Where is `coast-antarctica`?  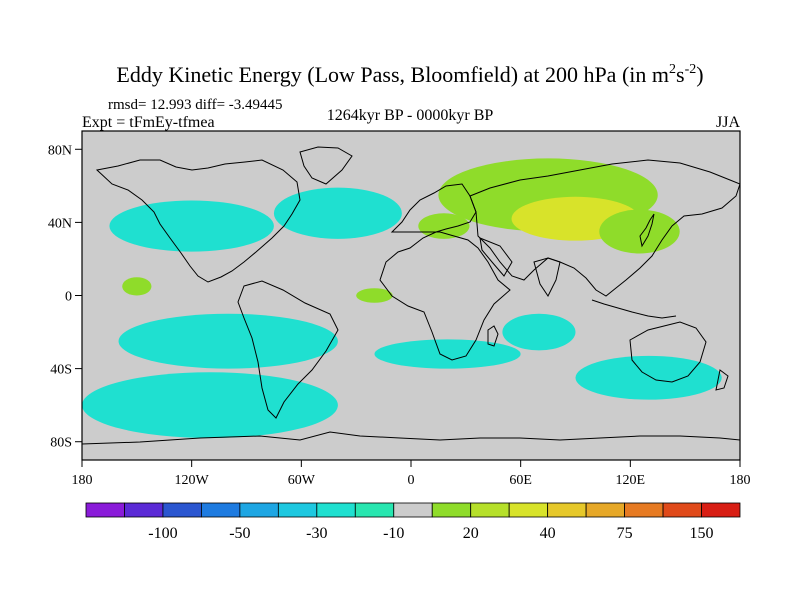 coast-antarctica is located at coordinates (411, 438).